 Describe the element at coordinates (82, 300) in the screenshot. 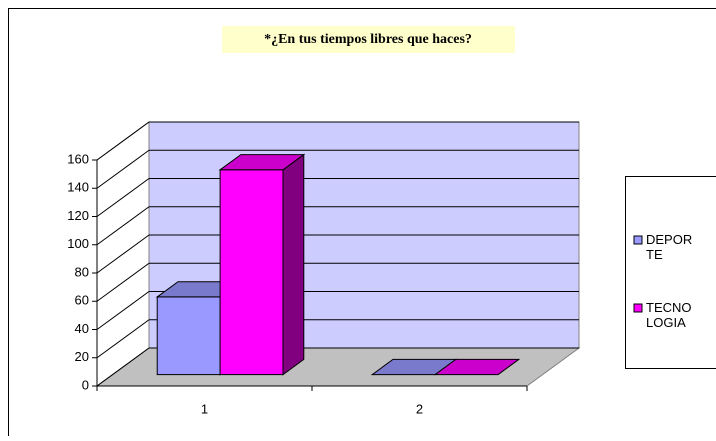

I see `y-tick-label: 60` at that location.